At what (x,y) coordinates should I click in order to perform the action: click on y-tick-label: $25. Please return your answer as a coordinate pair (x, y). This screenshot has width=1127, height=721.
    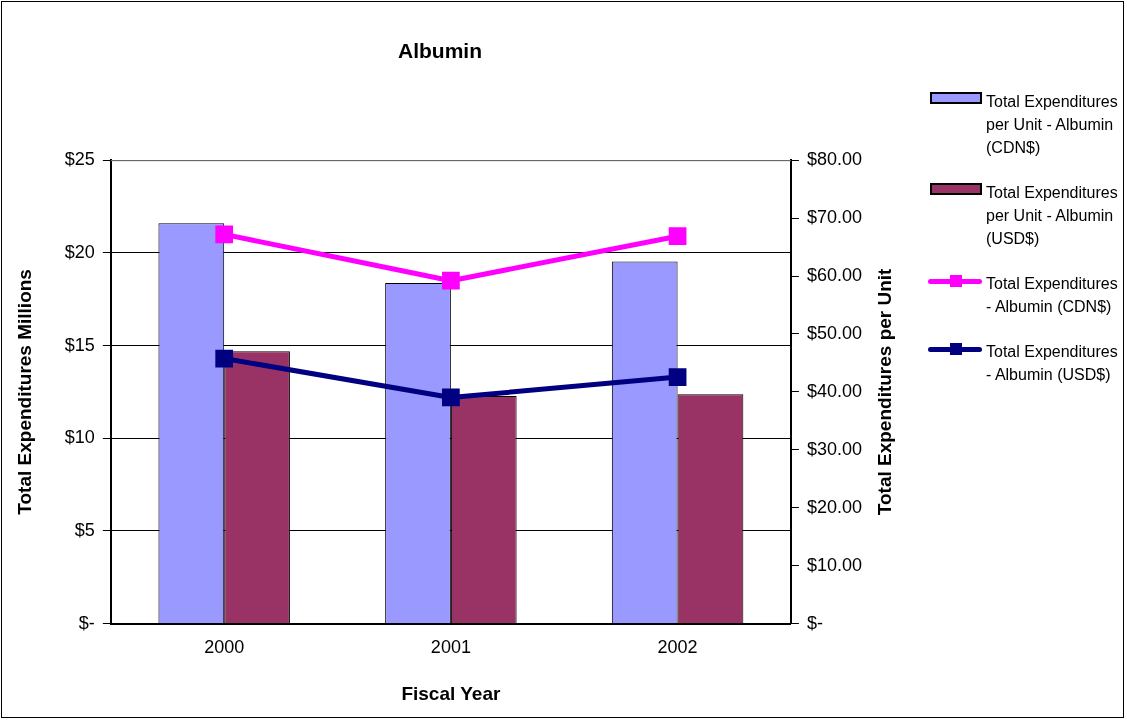
    Looking at the image, I should click on (79, 159).